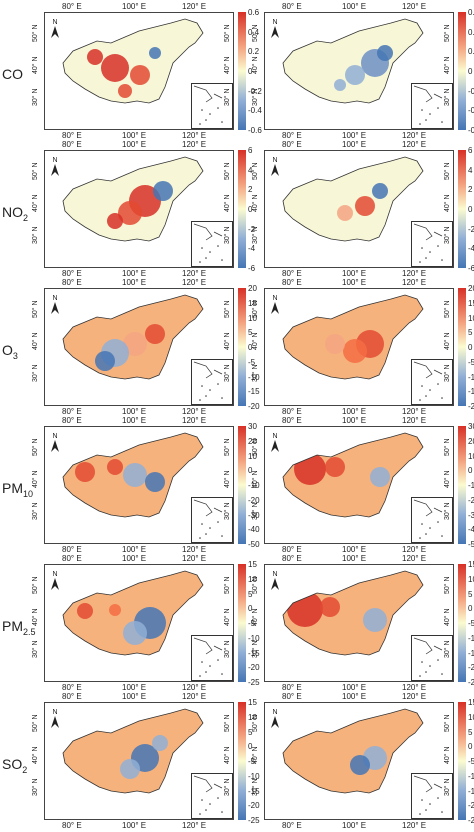 This screenshot has width=474, height=832. What do you see at coordinates (254, 12) in the screenshot?
I see `colorbar-tick: 0.6` at bounding box center [254, 12].